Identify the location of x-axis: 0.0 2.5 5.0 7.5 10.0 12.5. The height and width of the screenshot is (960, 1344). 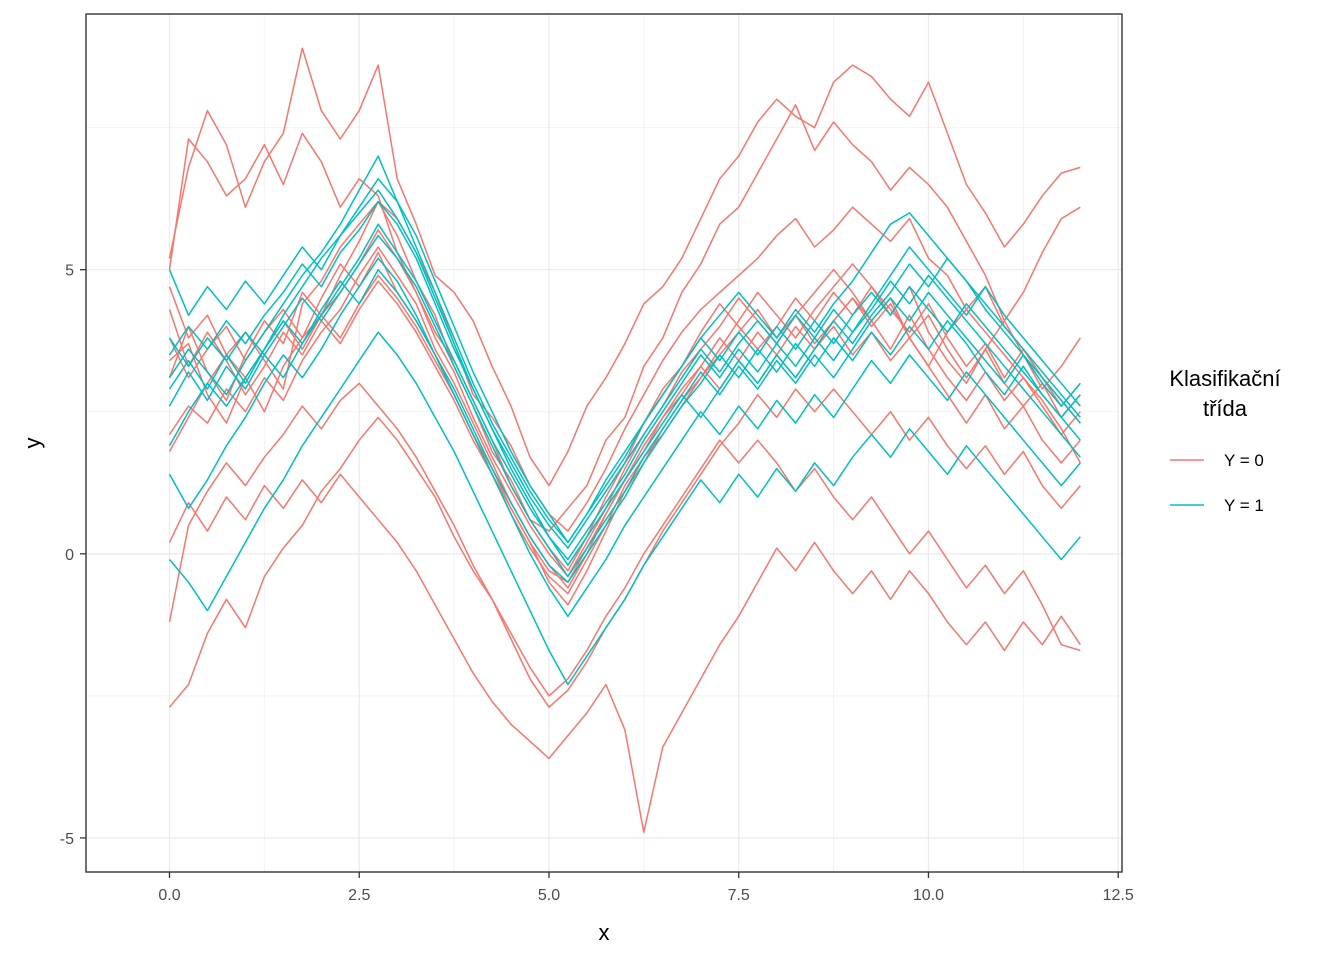
(646, 888).